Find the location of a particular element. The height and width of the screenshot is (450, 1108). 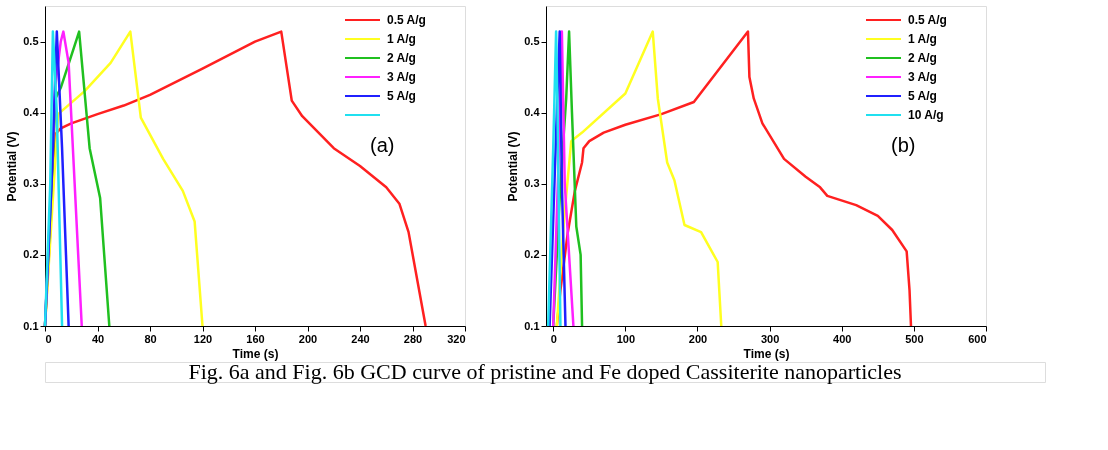

annotation: (a) is located at coordinates (382, 145).